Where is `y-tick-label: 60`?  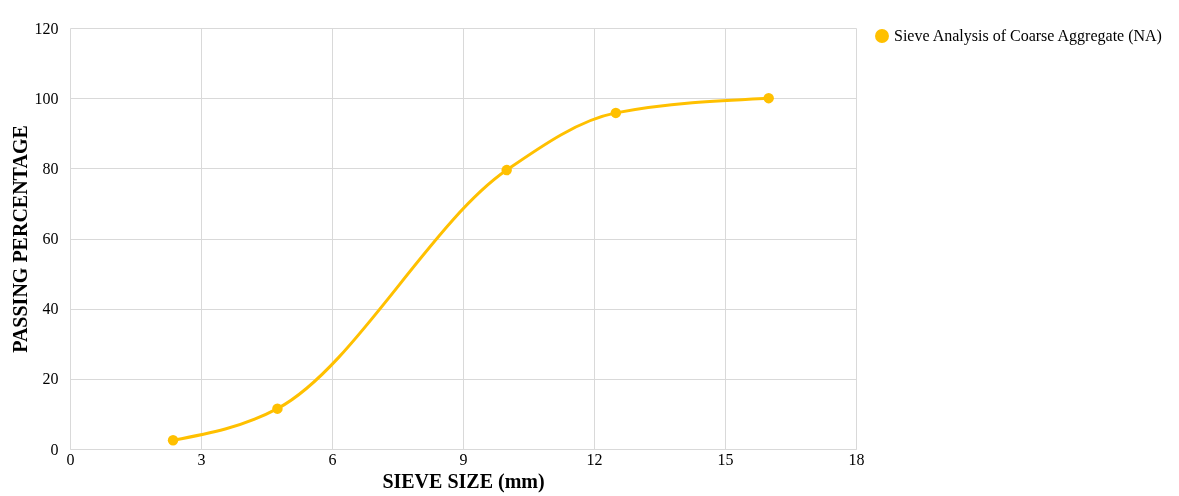 y-tick-label: 60 is located at coordinates (50, 238).